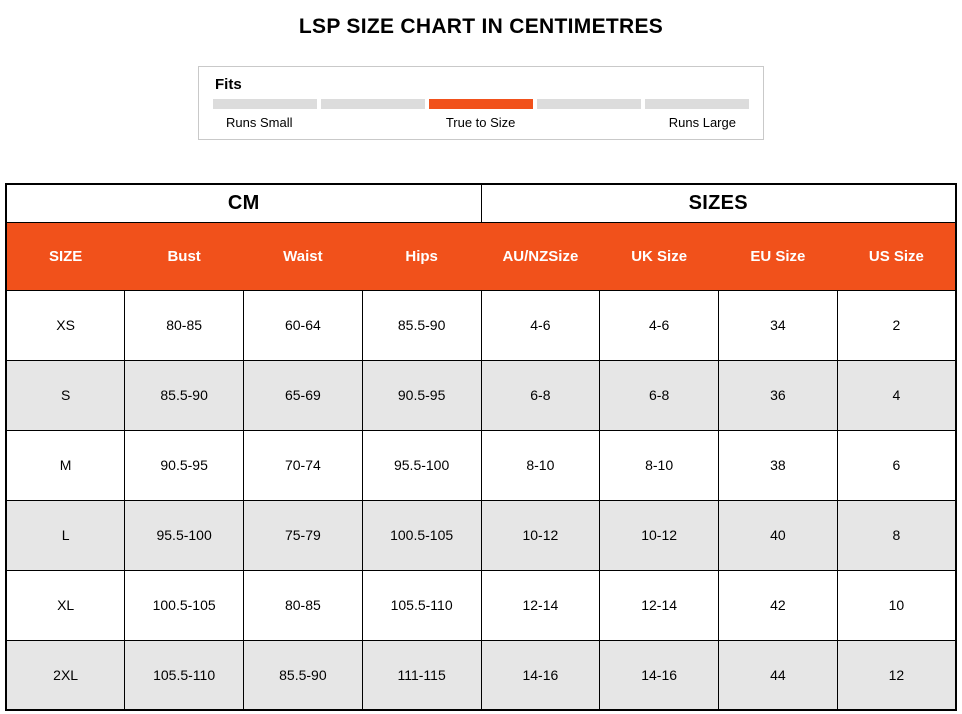 The width and height of the screenshot is (962, 714). Describe the element at coordinates (896, 605) in the screenshot. I see `table-cell: 10` at that location.